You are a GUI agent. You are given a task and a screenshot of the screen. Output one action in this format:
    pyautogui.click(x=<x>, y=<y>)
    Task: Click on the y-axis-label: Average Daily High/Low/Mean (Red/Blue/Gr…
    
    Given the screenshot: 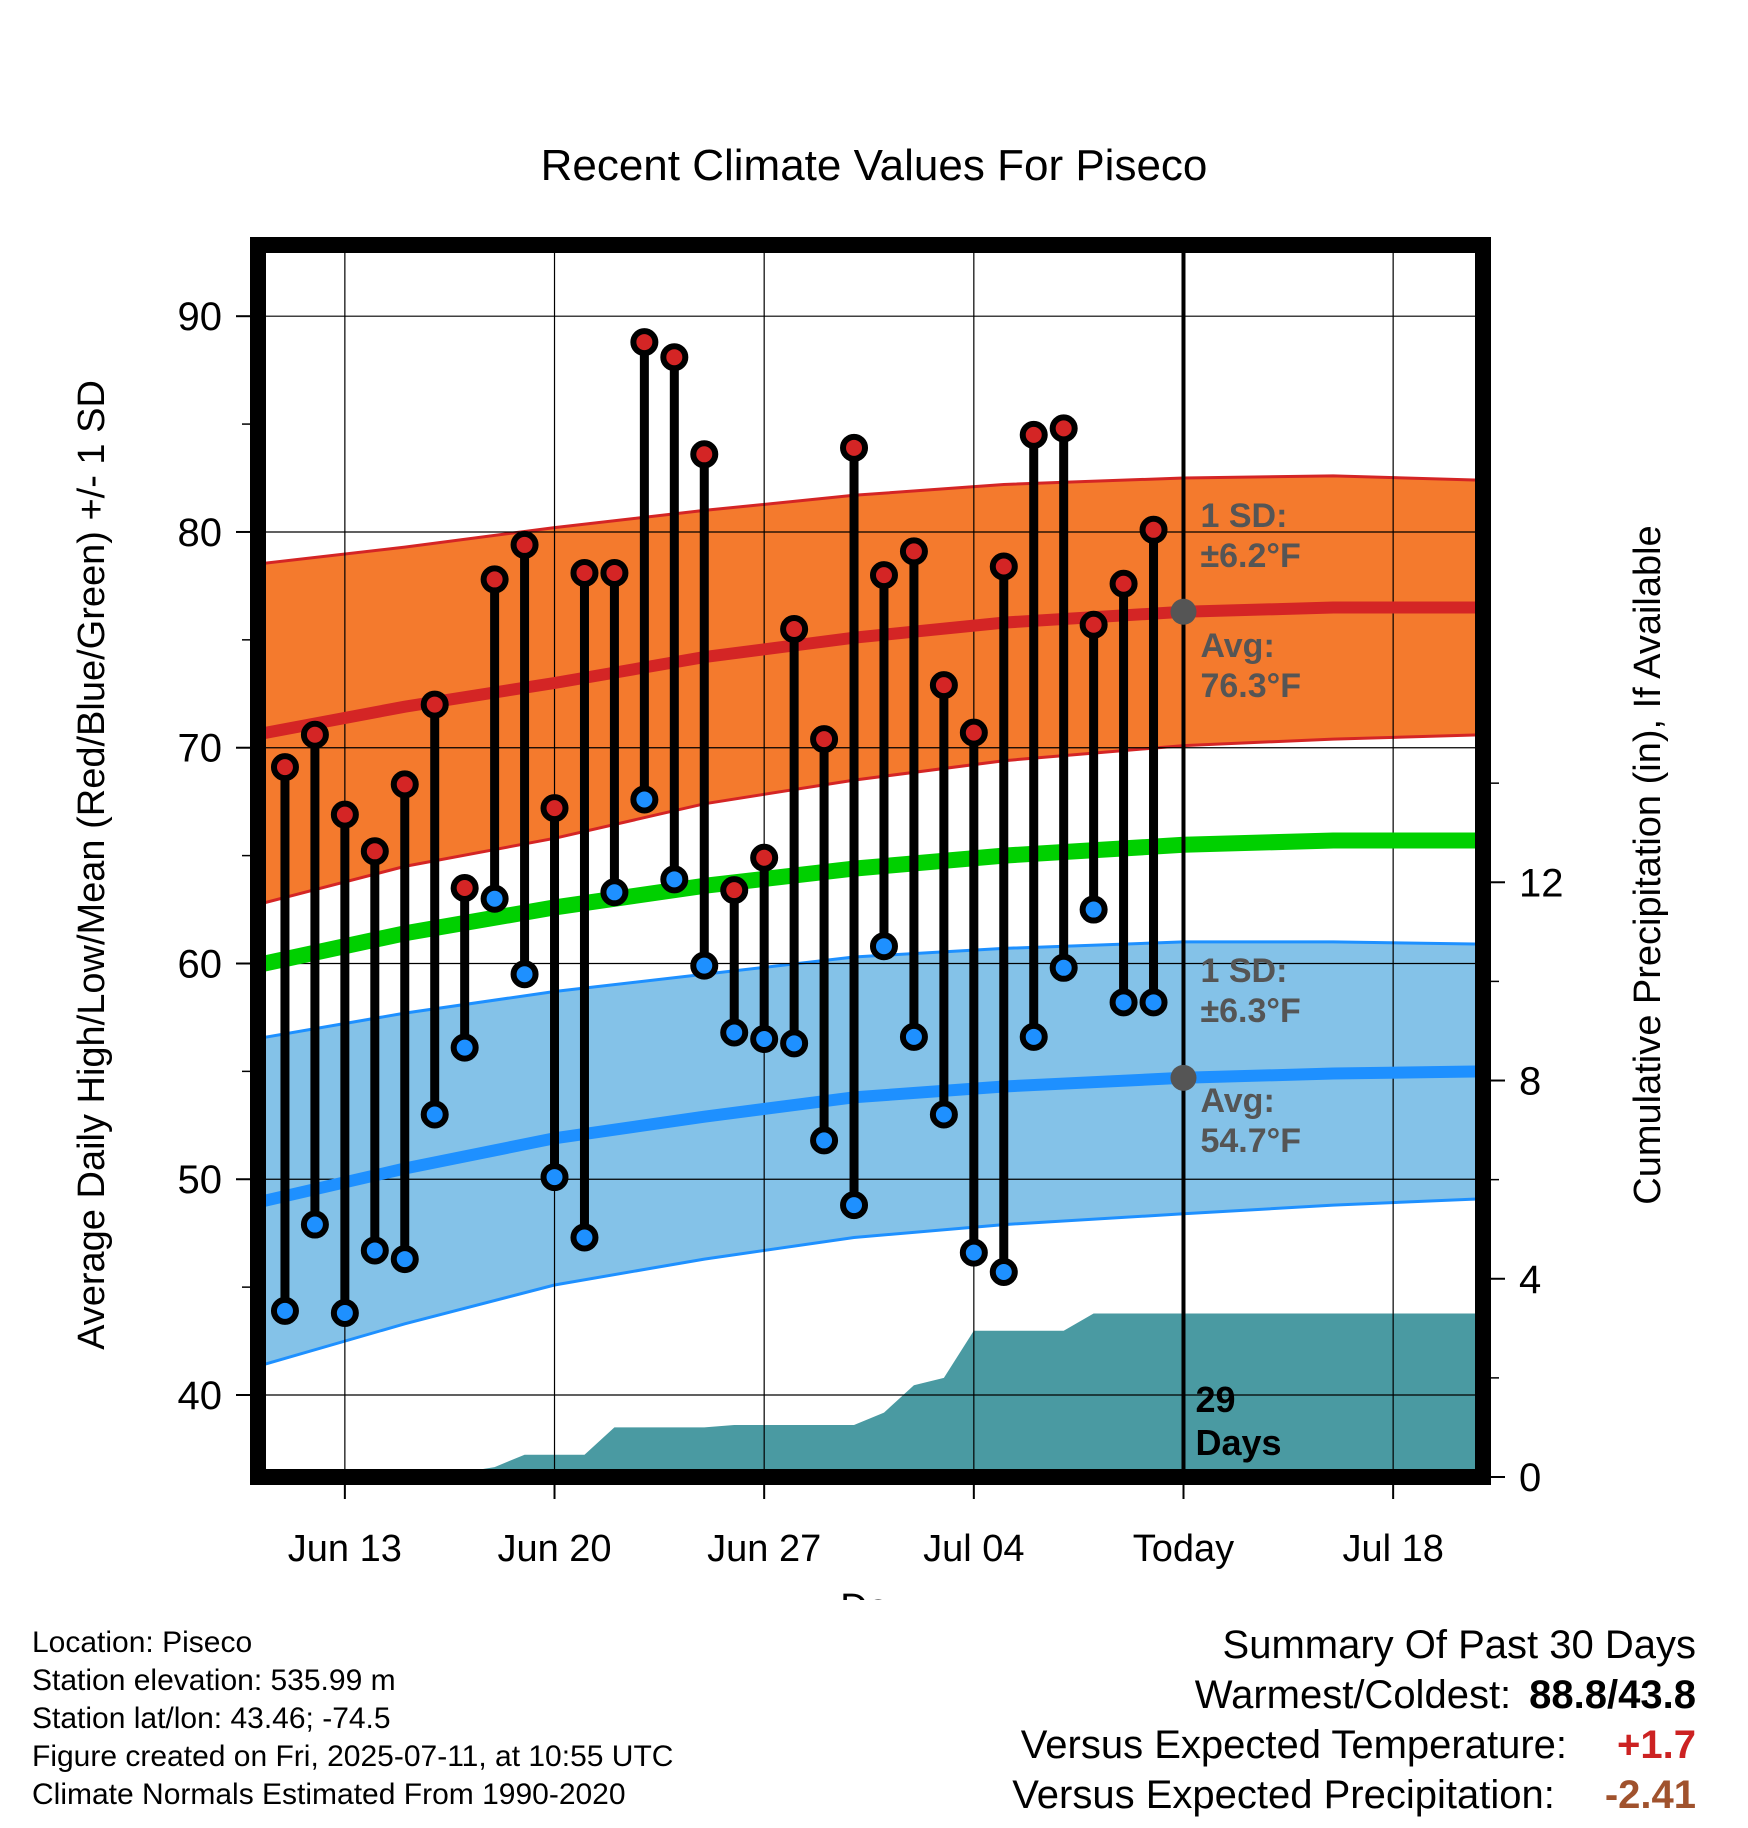 What is the action you would take?
    pyautogui.click(x=92, y=865)
    